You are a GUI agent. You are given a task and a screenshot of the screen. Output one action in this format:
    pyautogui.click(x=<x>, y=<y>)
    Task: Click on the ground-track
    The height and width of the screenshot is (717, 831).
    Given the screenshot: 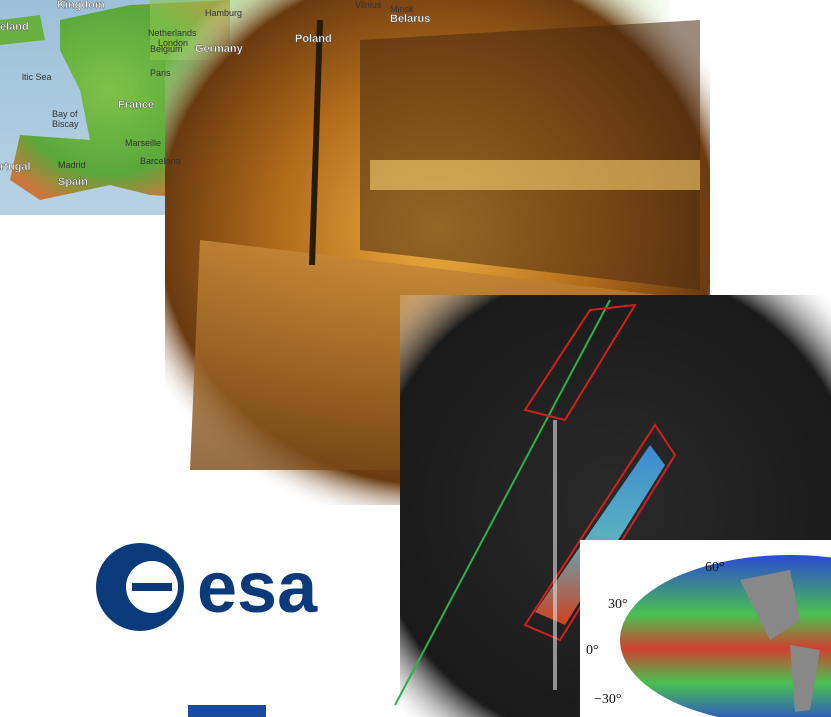 What is the action you would take?
    pyautogui.click(x=502, y=502)
    